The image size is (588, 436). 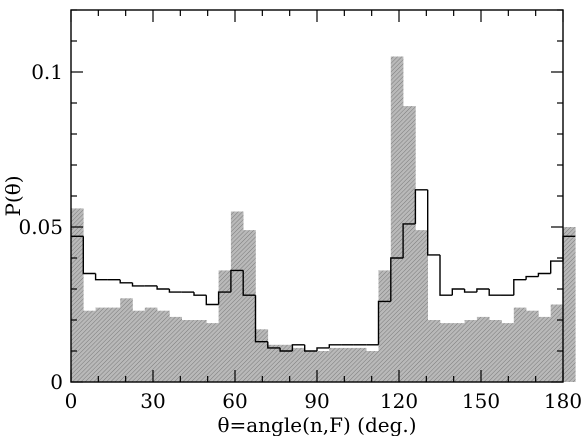 I want to click on y-tick-label-1: 0.05, so click(x=40, y=227).